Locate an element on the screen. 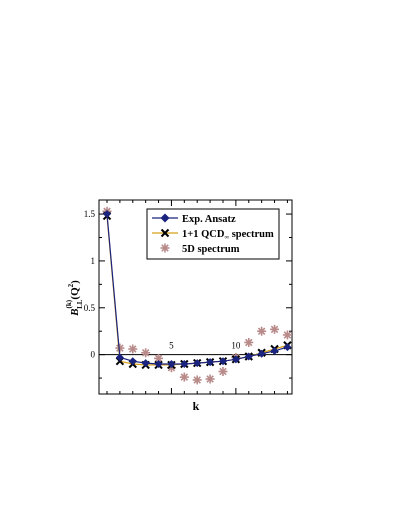 The height and width of the screenshot is (529, 409). legend-asterisk-glyph is located at coordinates (165, 248).